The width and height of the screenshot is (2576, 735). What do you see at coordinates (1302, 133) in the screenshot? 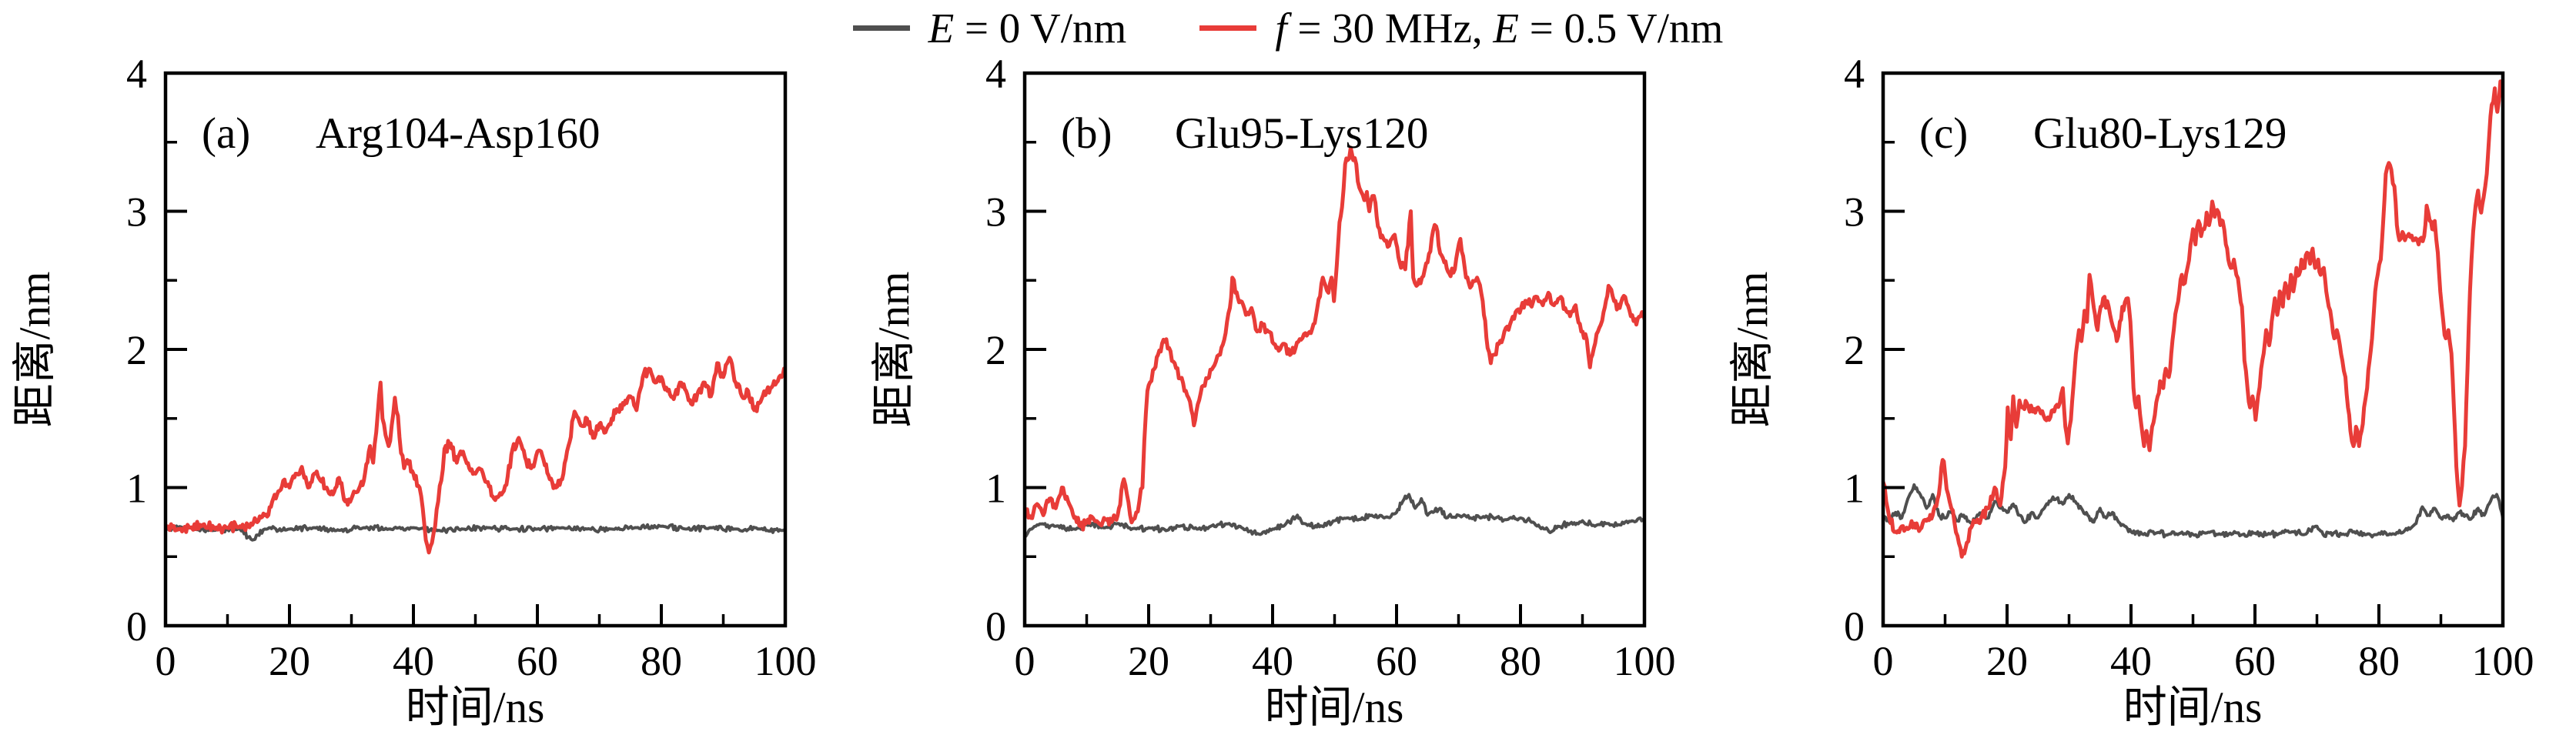
I see `panel-title: Glu95-Lys120` at bounding box center [1302, 133].